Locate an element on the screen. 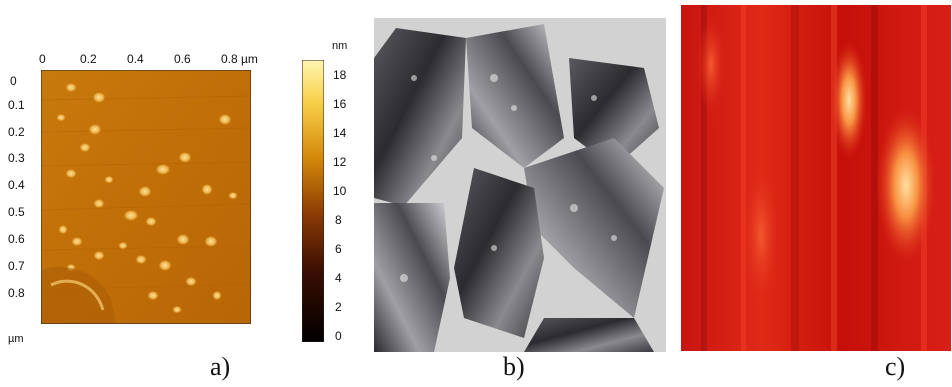 This screenshot has height=387, width=952. colorbar-tick: 12 is located at coordinates (340, 162).